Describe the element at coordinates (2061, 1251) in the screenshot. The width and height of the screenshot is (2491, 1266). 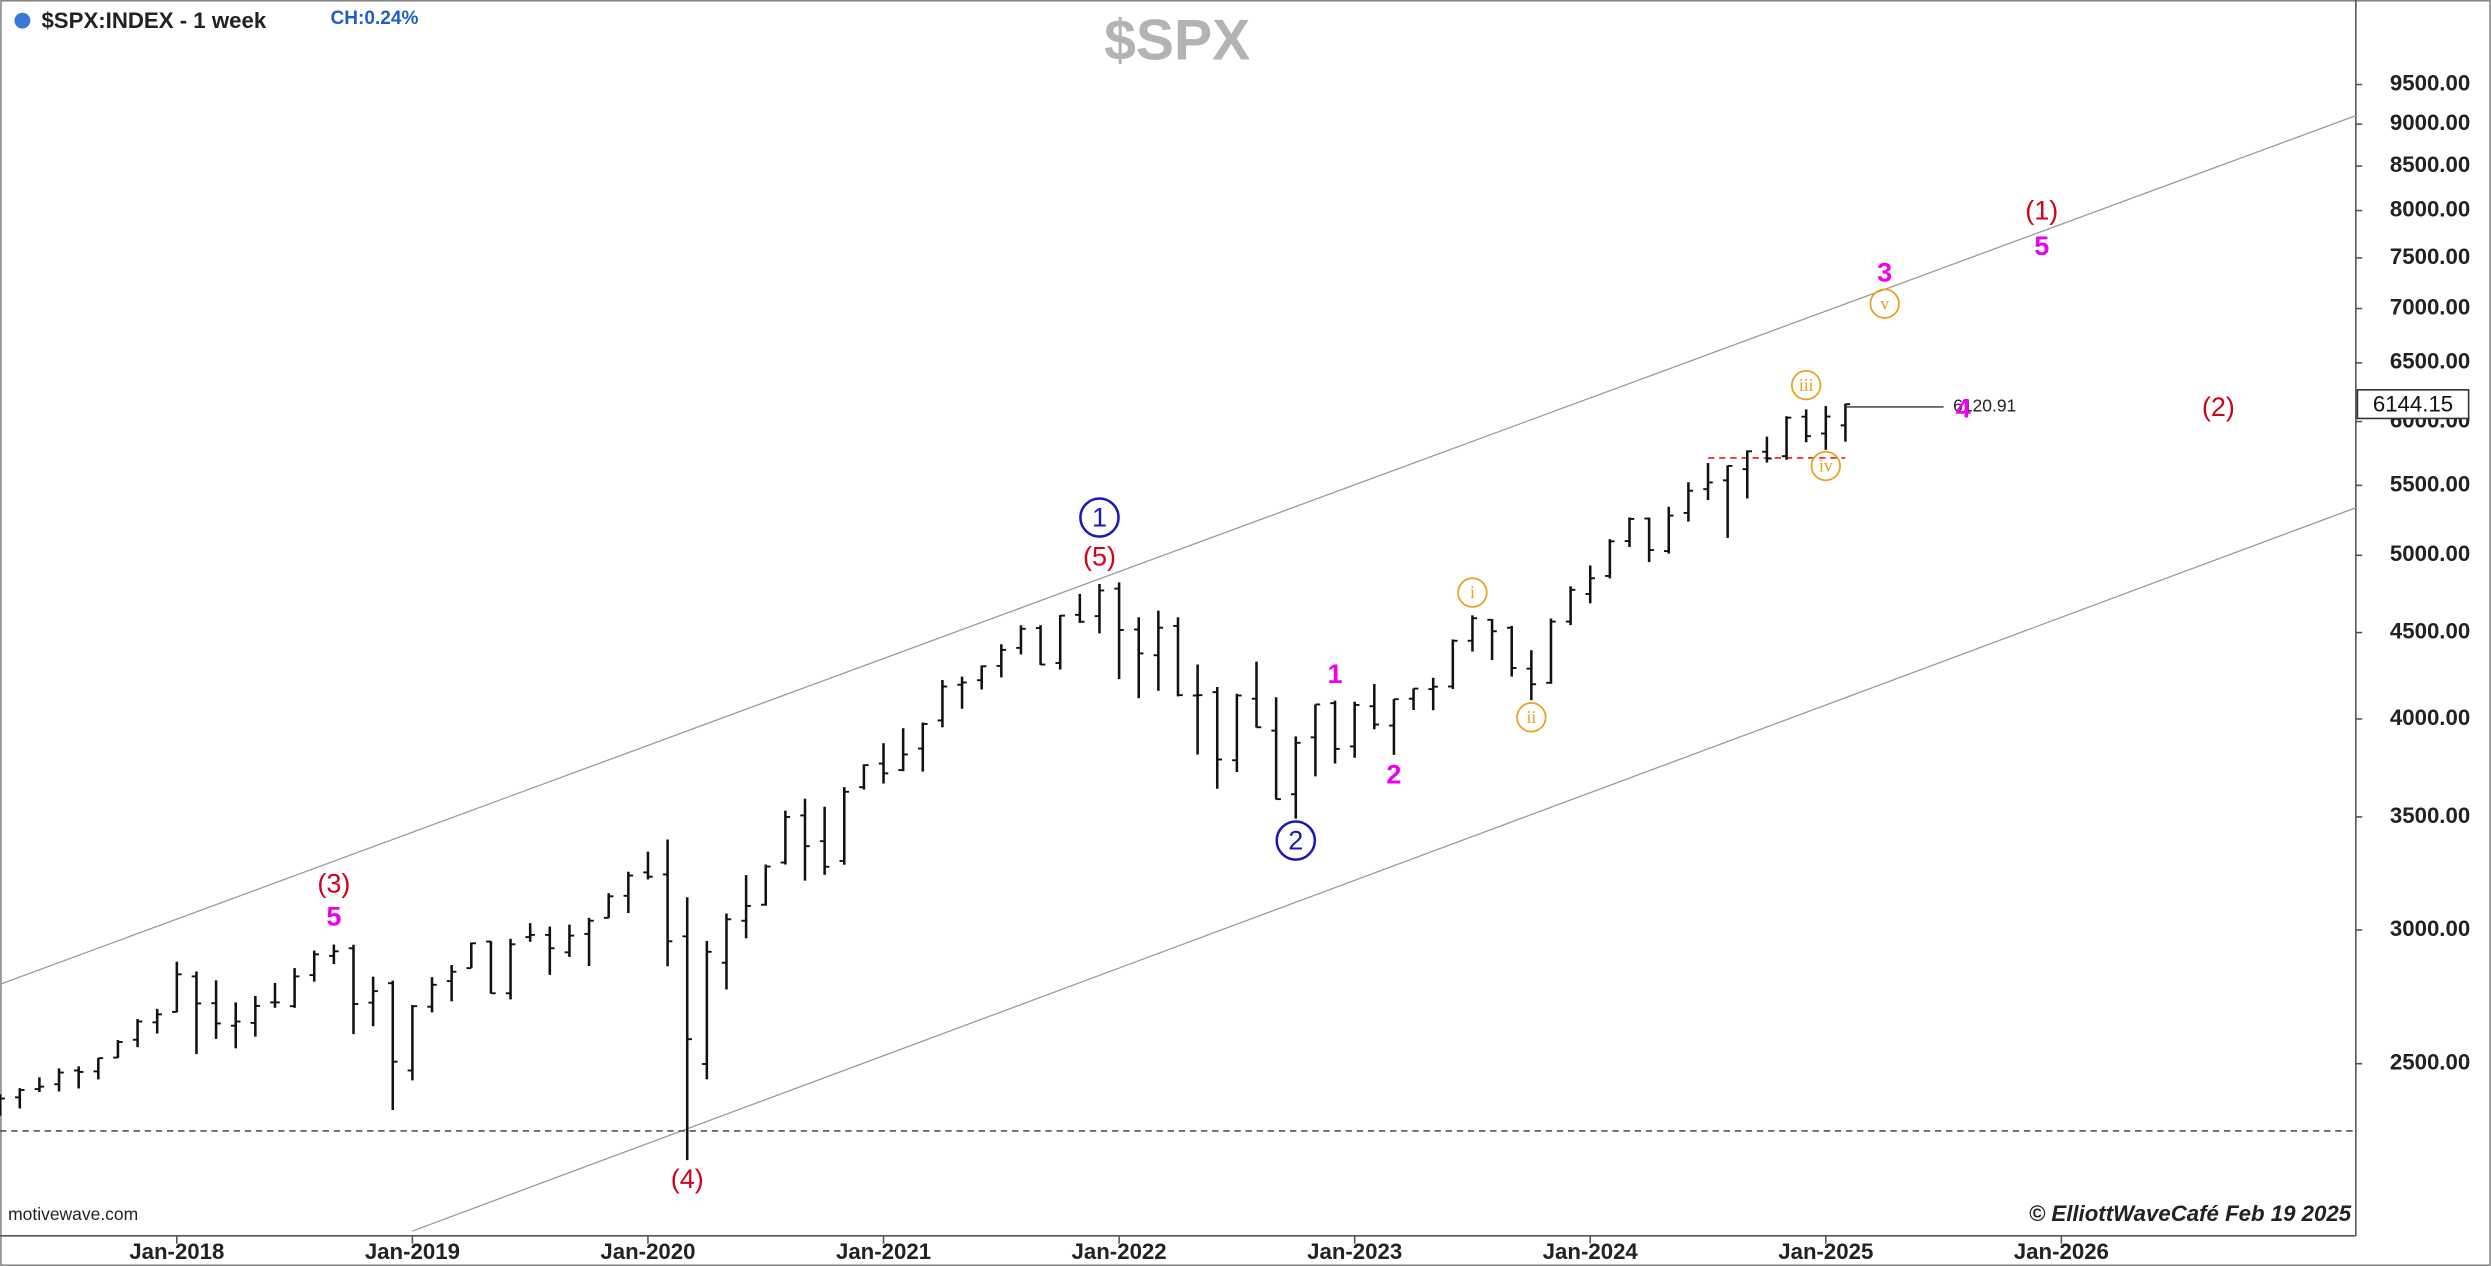
I see `x-tick-label: Jan-2026` at that location.